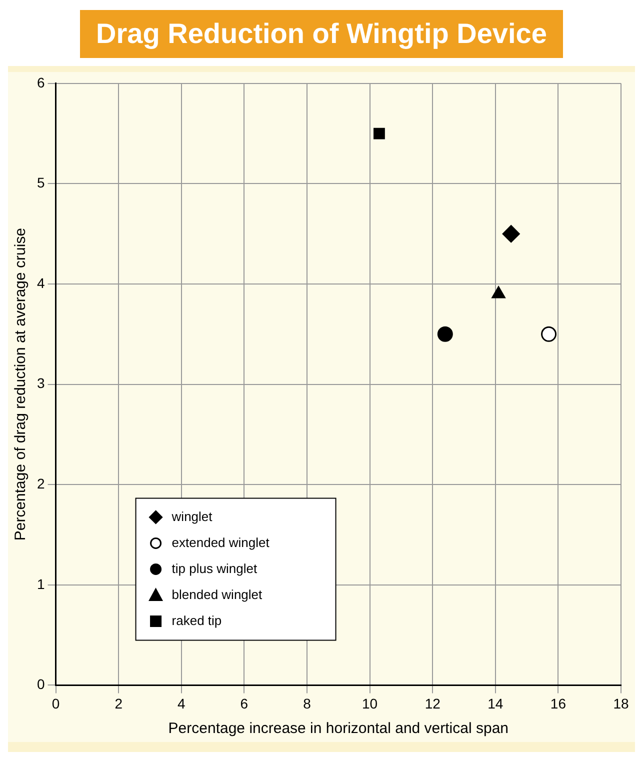 This screenshot has height=765, width=643. I want to click on x-tick-label: 10, so click(370, 703).